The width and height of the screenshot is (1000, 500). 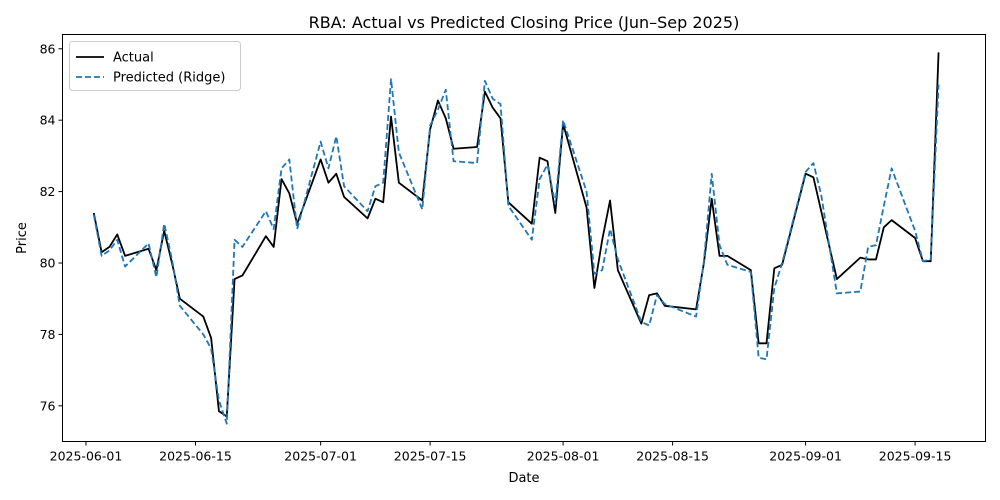 I want to click on legend-label-predicted: Predicted (Ridge), so click(x=169, y=78).